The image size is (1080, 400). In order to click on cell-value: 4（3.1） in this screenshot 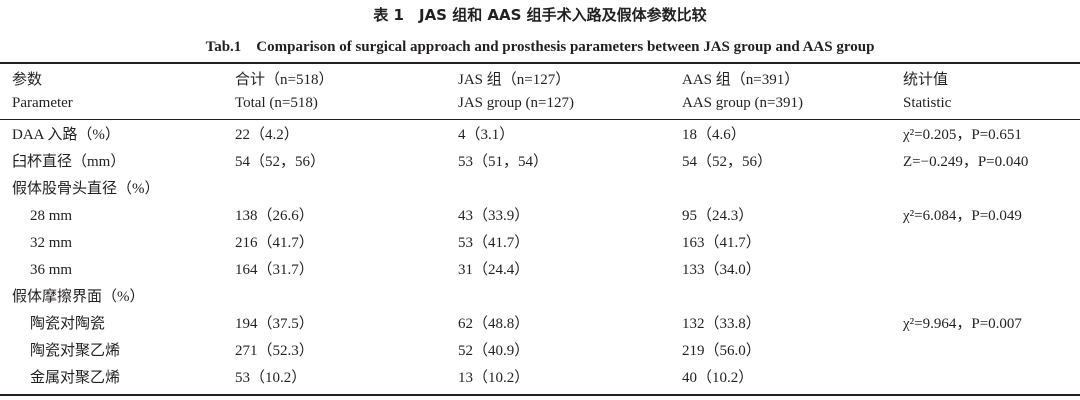, I will do `click(486, 135)`.